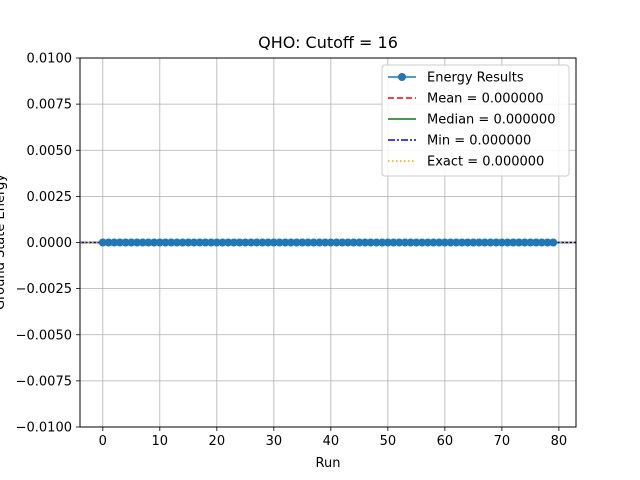 This screenshot has width=640, height=480. Describe the element at coordinates (485, 162) in the screenshot. I see `legend-label: Exact = 0.000000` at that location.